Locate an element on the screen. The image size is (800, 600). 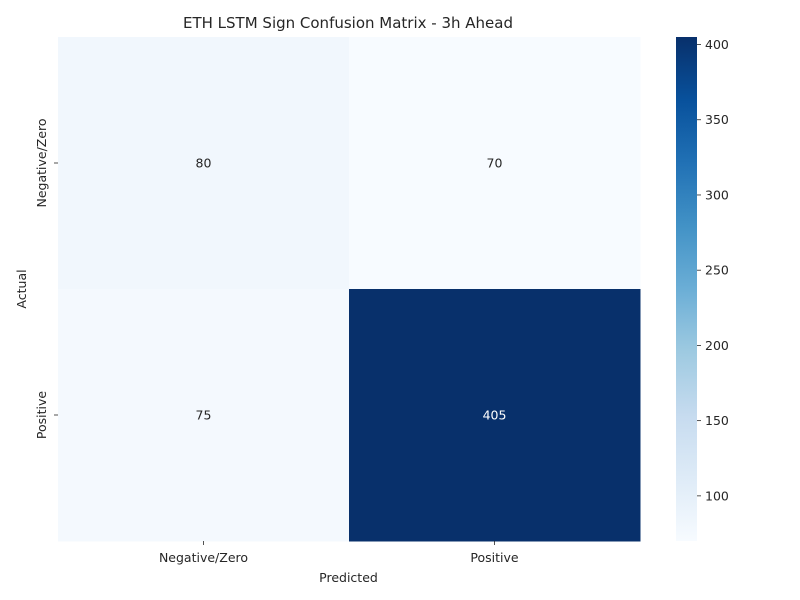
x-axis-ticks: Negative/Zero Positive is located at coordinates (339, 553).